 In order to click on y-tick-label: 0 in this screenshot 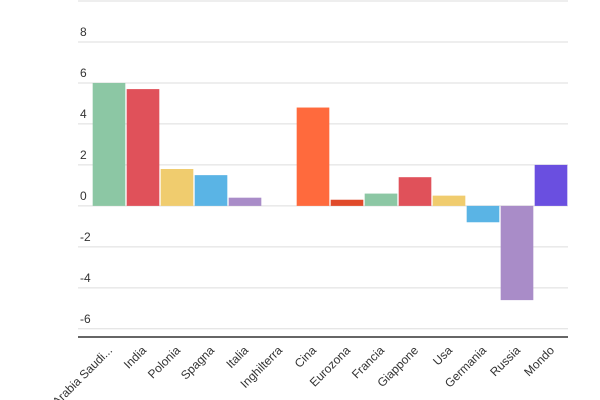, I will do `click(83, 196)`.